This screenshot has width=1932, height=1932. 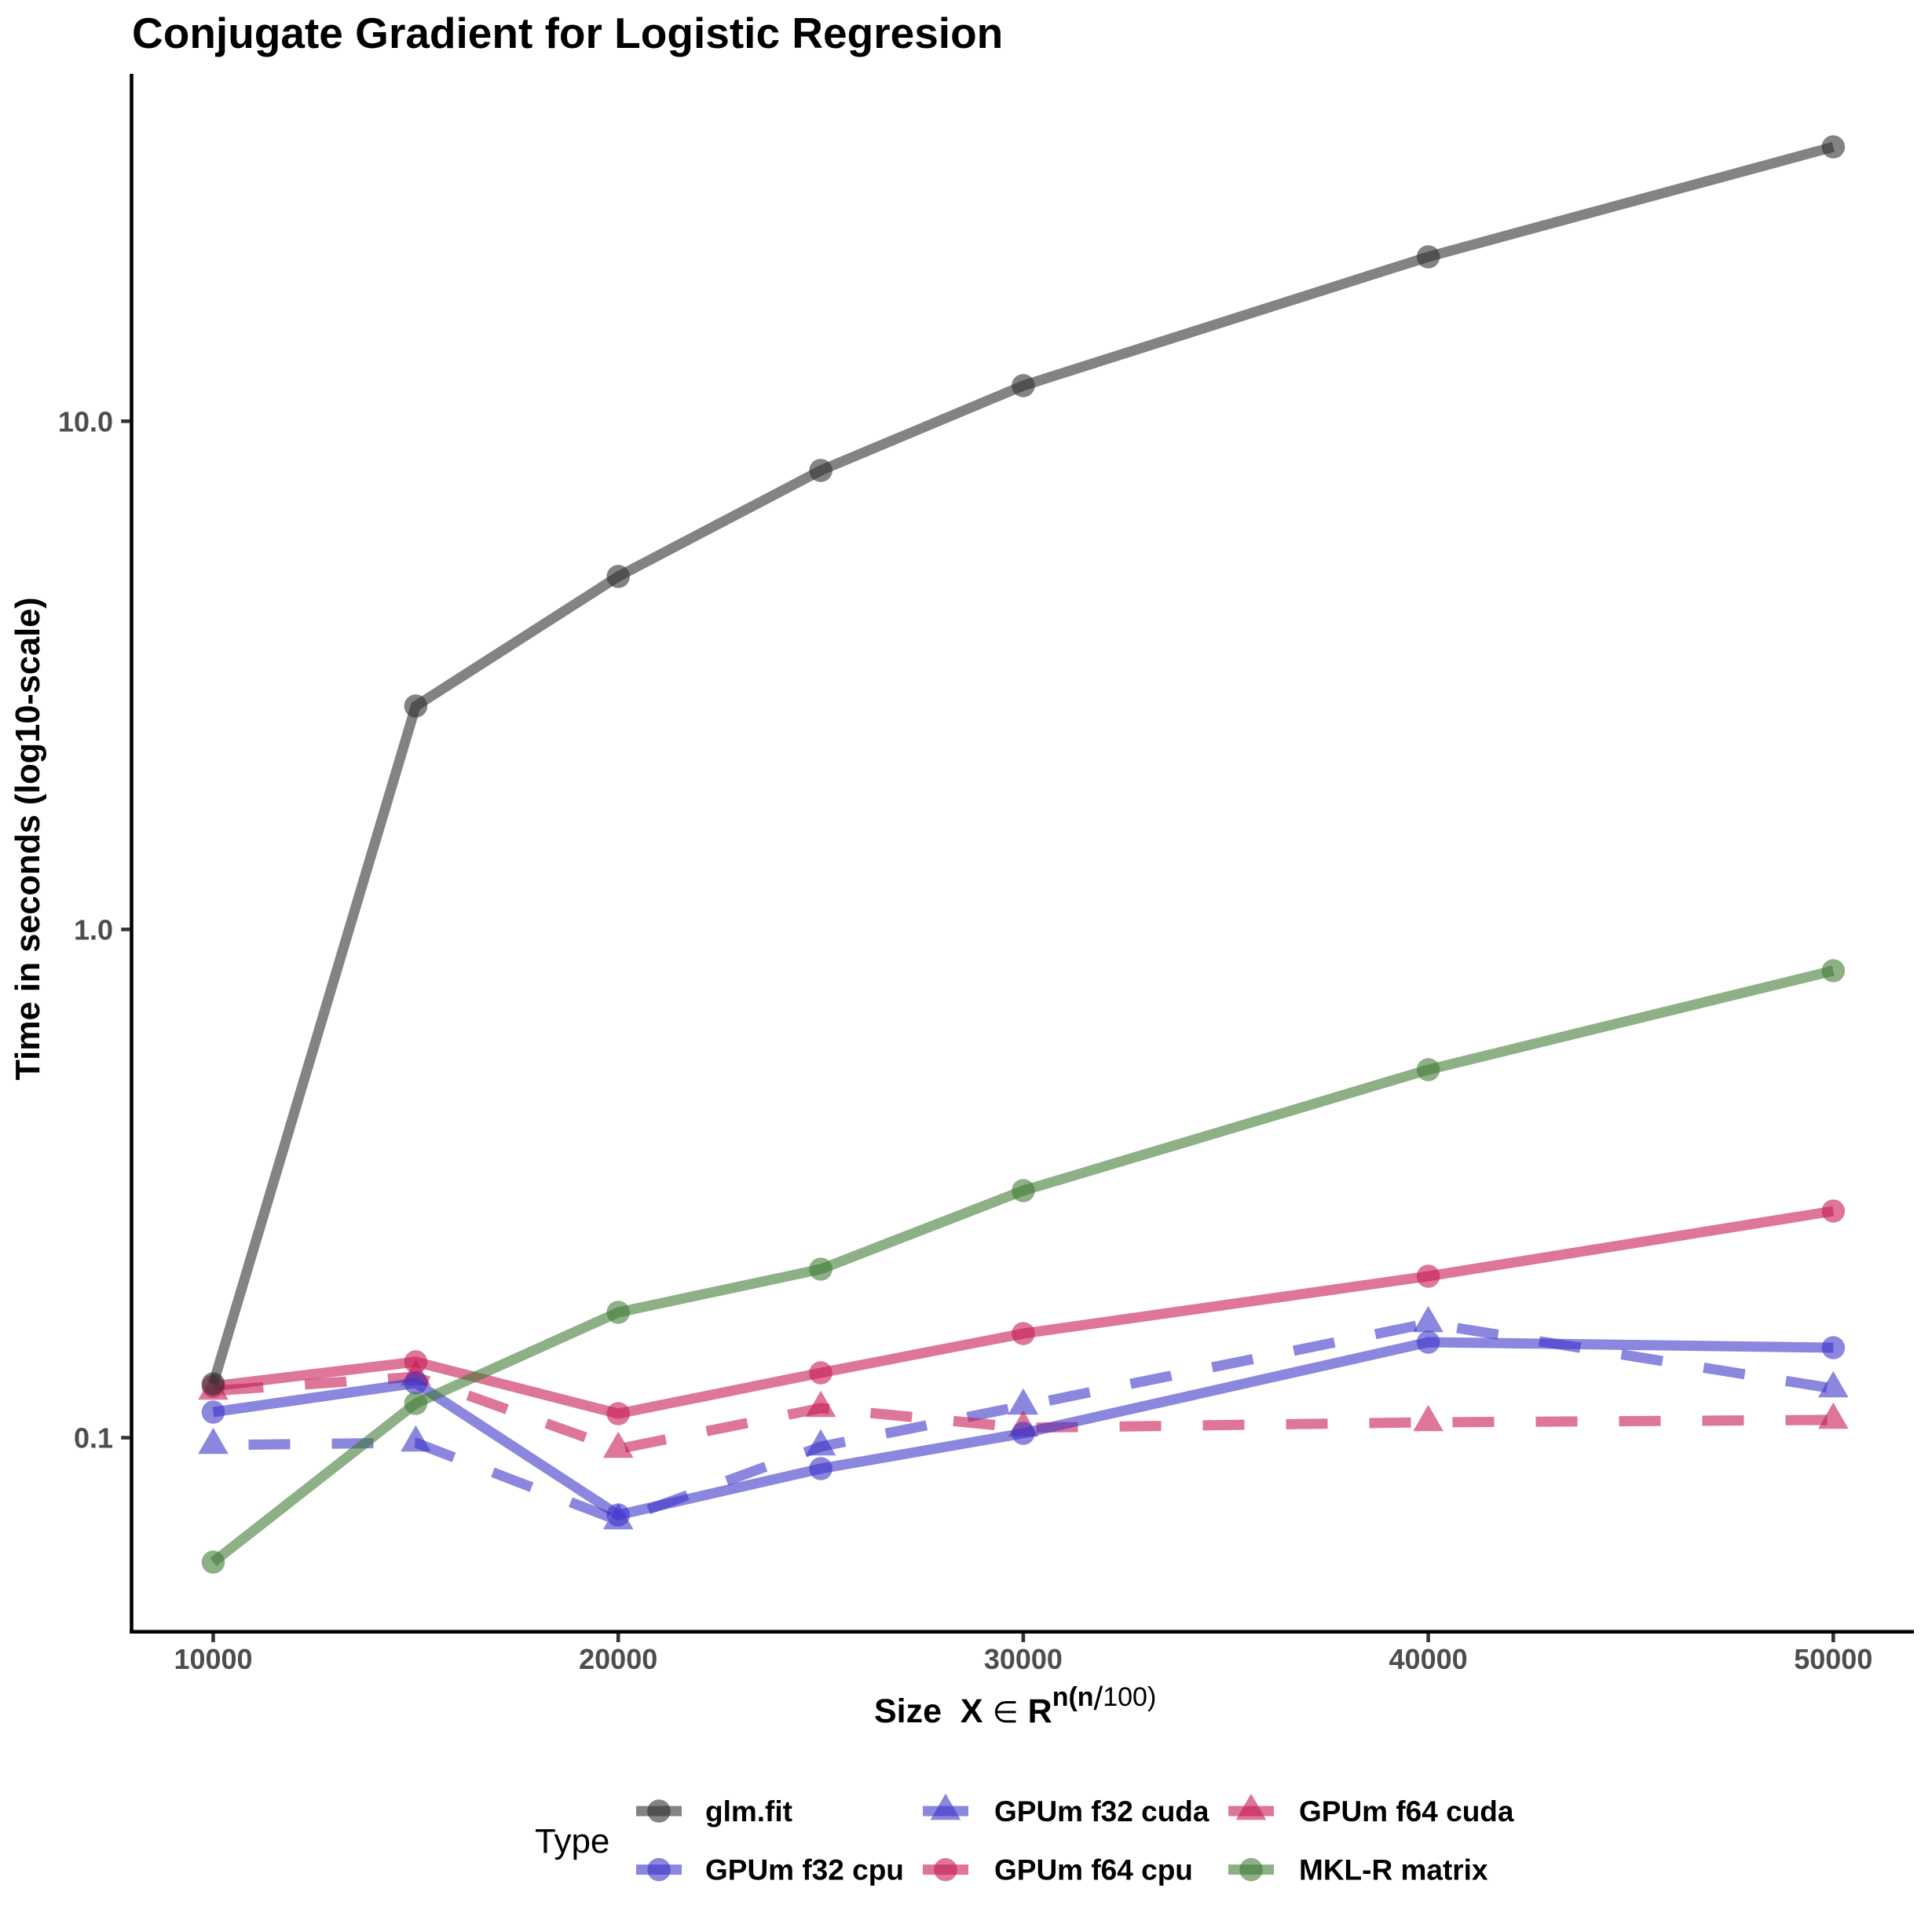 What do you see at coordinates (213, 1659) in the screenshot?
I see `svg-text: 10000` at bounding box center [213, 1659].